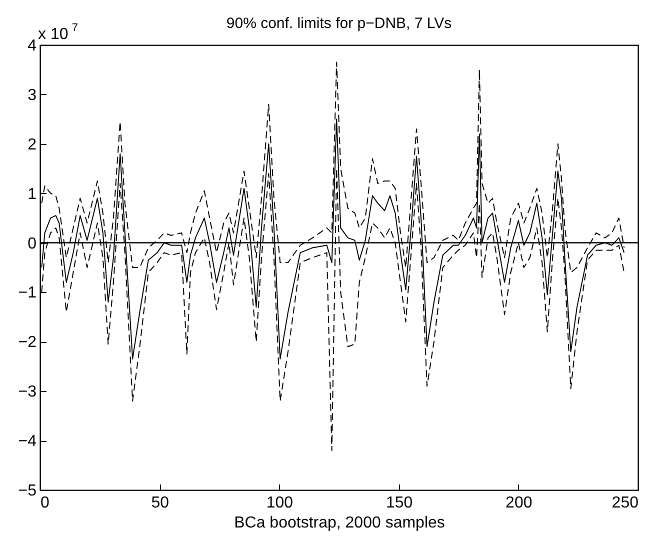 The image size is (661, 548). Describe the element at coordinates (32, 243) in the screenshot. I see `y-tick-label: 0` at that location.